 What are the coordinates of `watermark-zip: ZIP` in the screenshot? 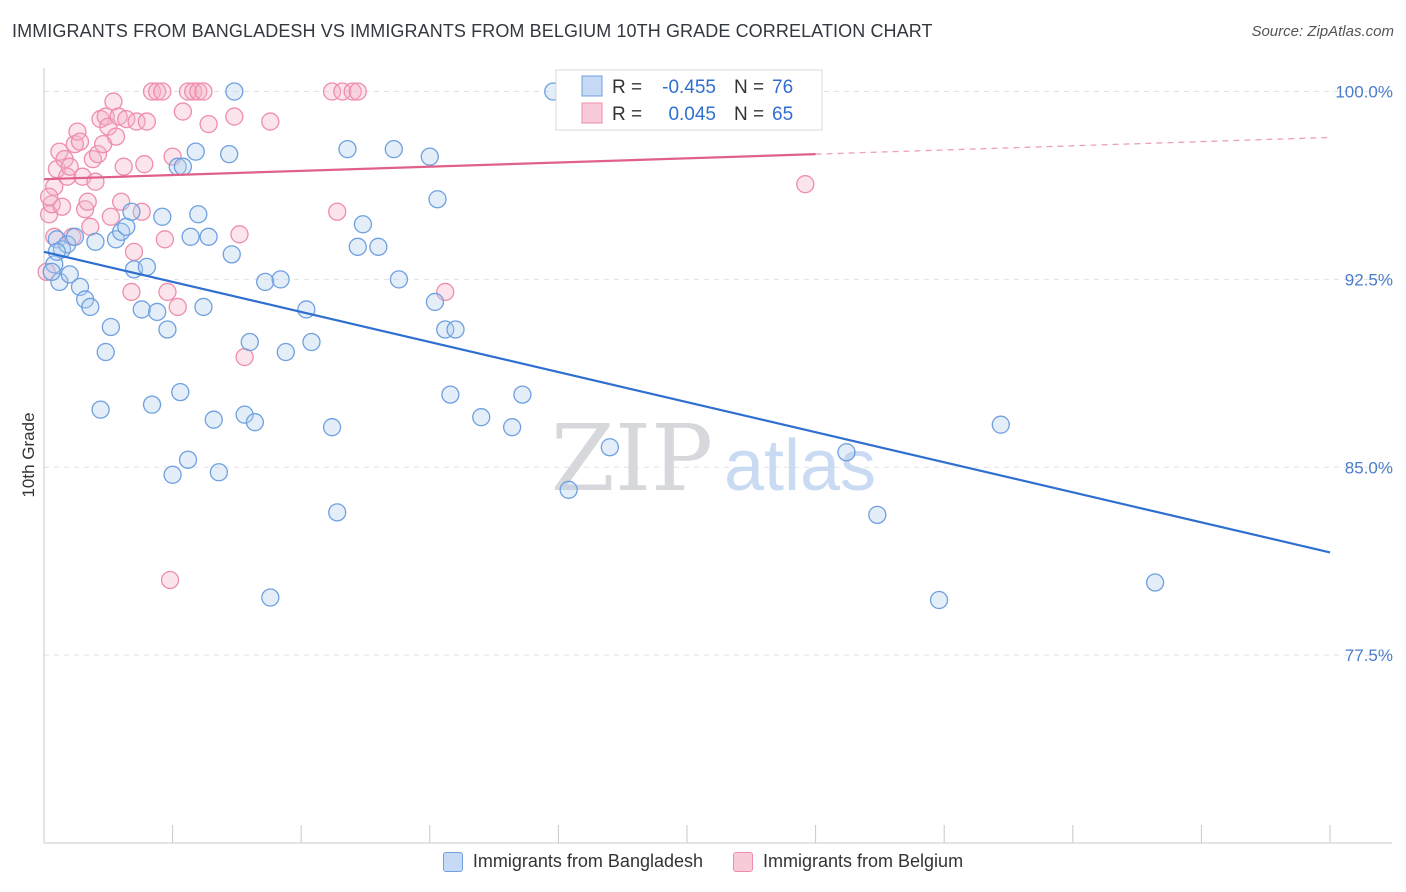 It's located at (632, 458).